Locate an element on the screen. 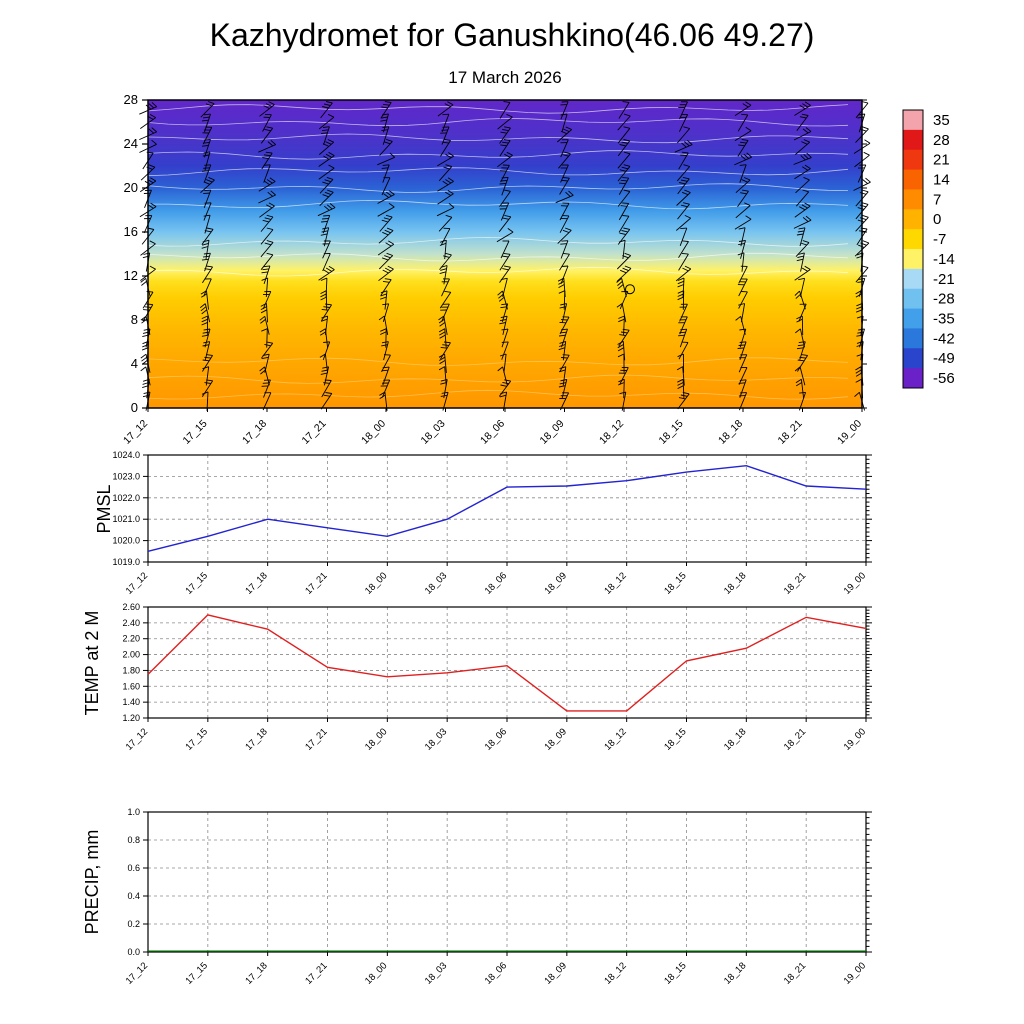  y-tick-label: 2.00 is located at coordinates (131, 655).